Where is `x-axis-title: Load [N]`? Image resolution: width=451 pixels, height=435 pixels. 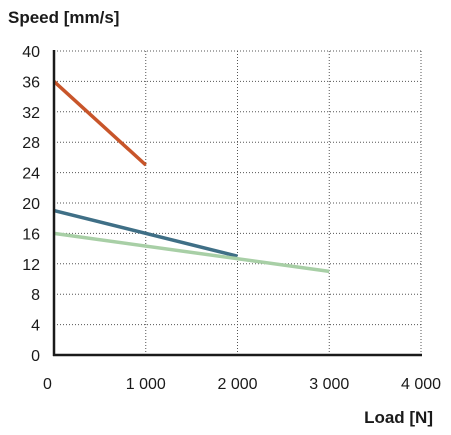 x-axis-title: Load [N] is located at coordinates (398, 417).